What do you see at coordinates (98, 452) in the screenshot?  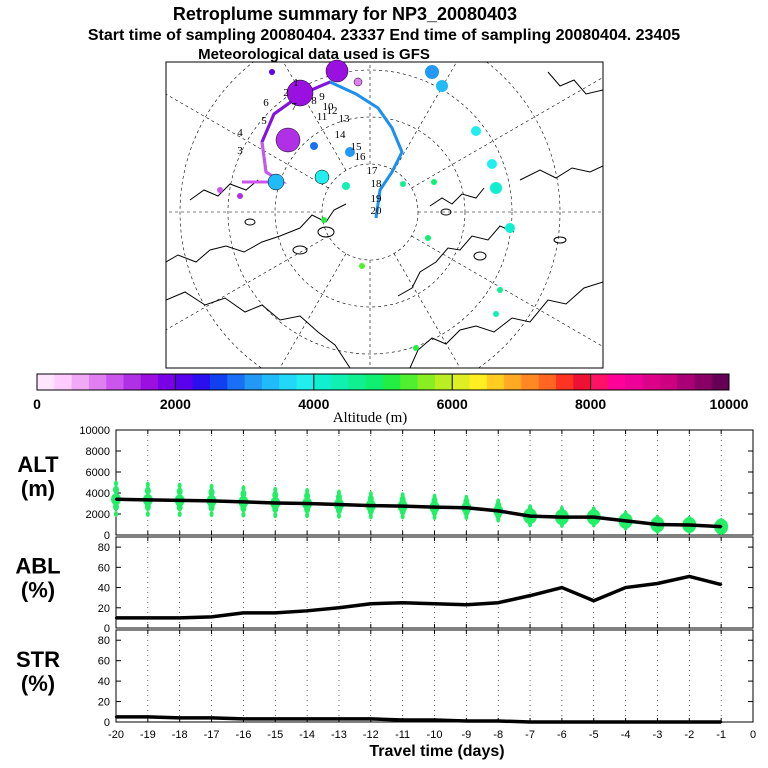 I see `y-tick-label: 8000` at bounding box center [98, 452].